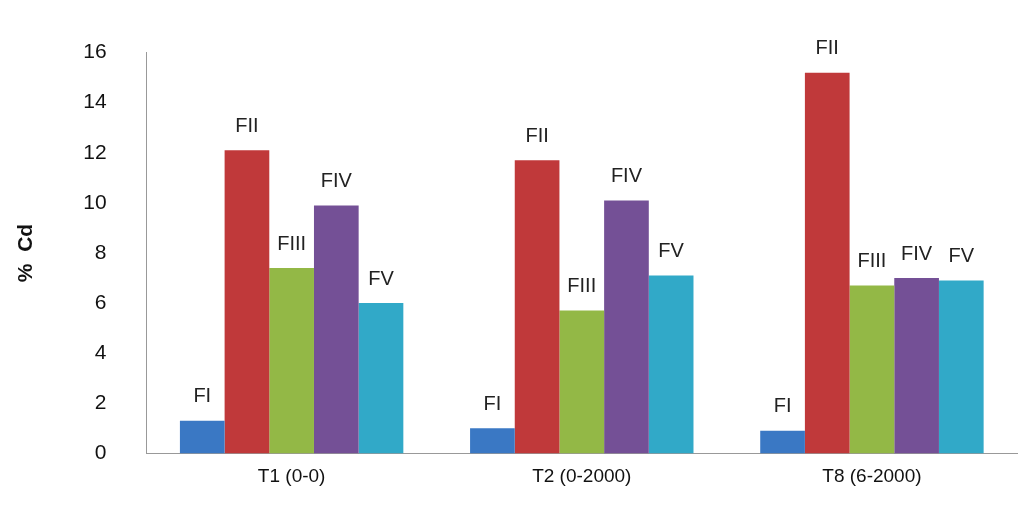  What do you see at coordinates (492, 402) in the screenshot?
I see `series-label: FI` at bounding box center [492, 402].